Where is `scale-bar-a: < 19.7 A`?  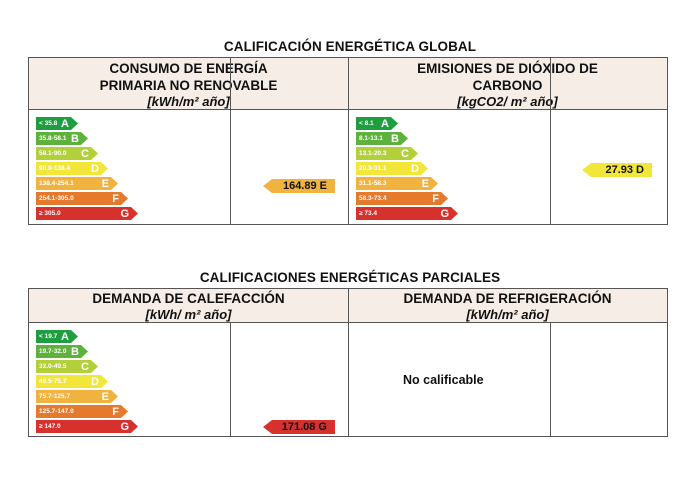 scale-bar-a: < 19.7 A is located at coordinates (57, 336).